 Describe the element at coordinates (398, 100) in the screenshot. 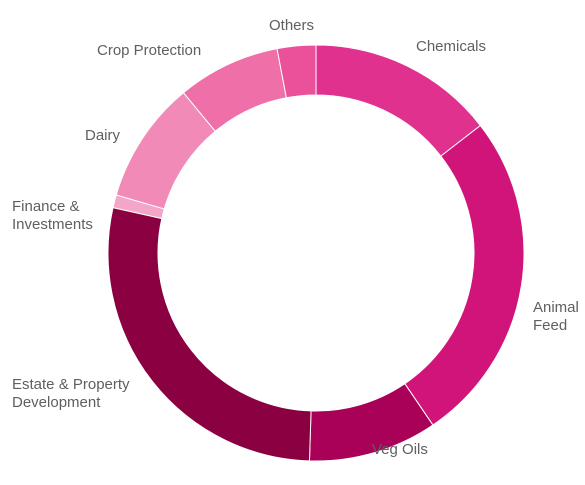

I see `slice-chemicals` at that location.